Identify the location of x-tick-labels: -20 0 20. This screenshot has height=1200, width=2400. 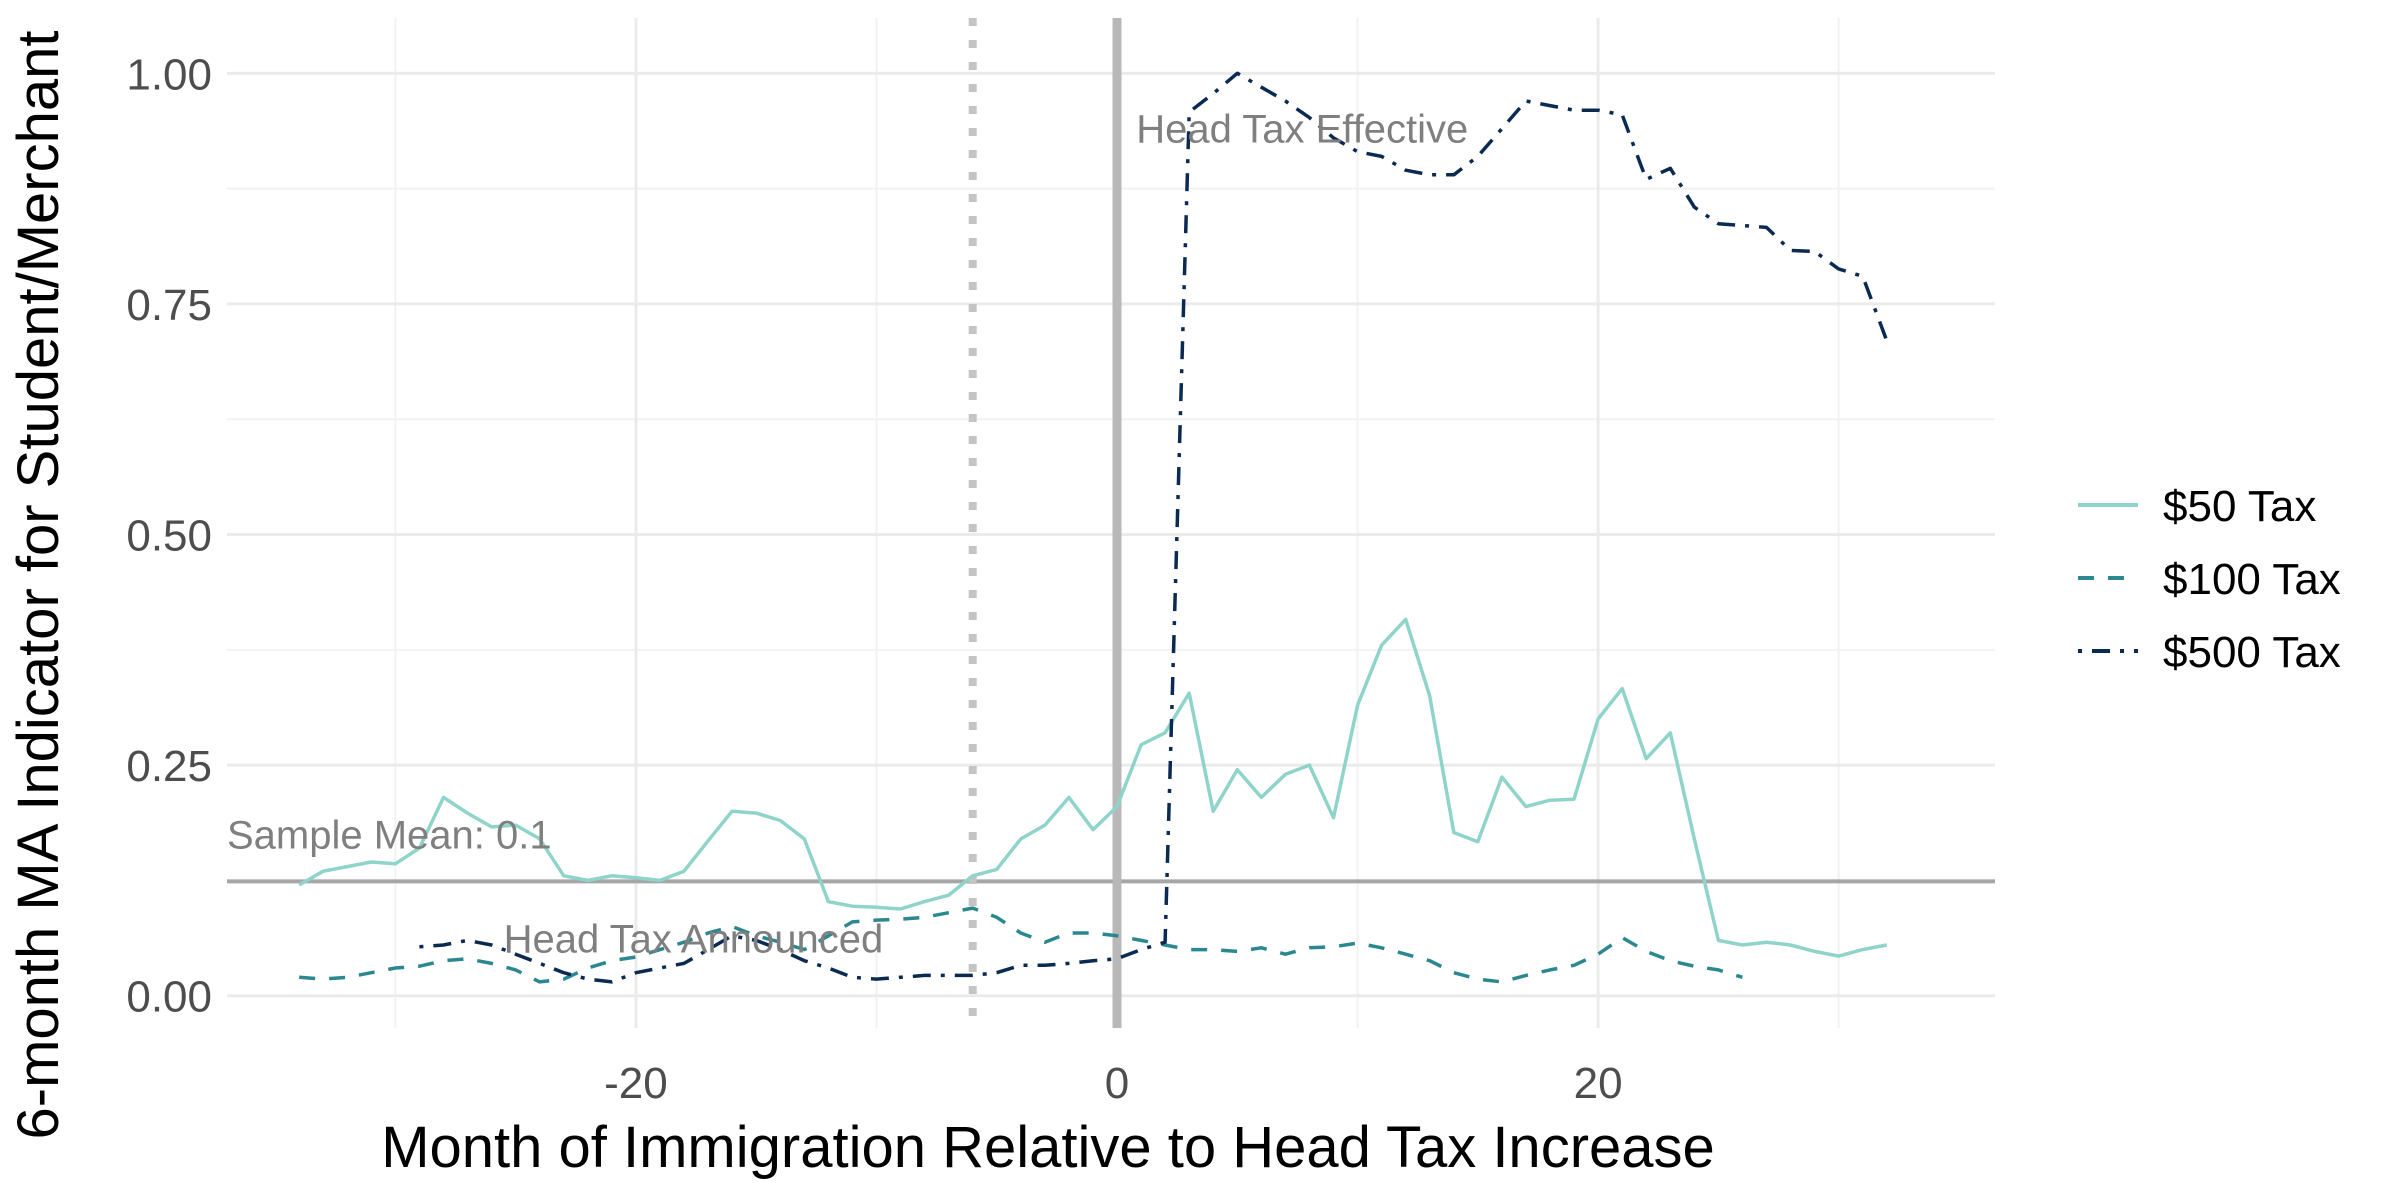
(1113, 1083).